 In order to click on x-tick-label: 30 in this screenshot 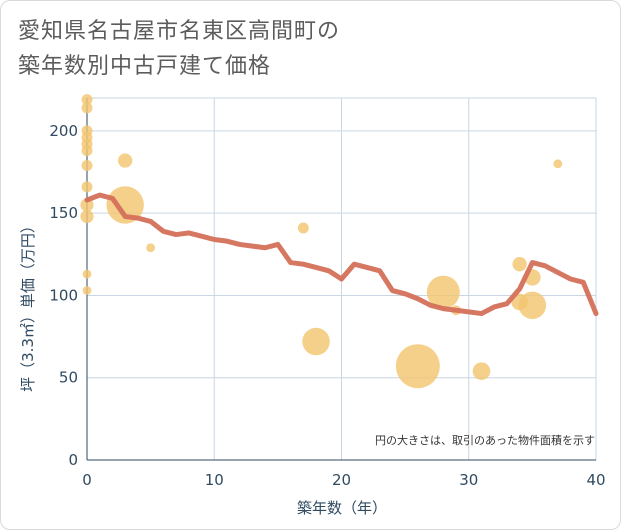, I will do `click(468, 480)`.